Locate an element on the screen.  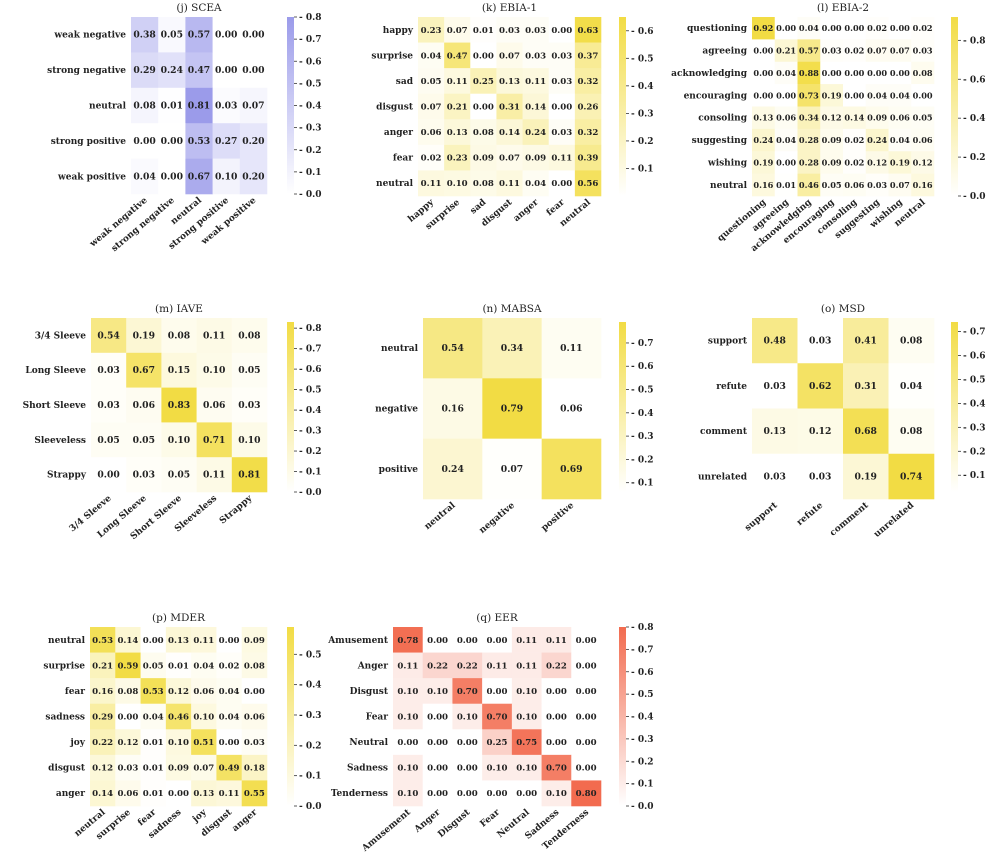
row-label-fear: fear is located at coordinates (75, 692).